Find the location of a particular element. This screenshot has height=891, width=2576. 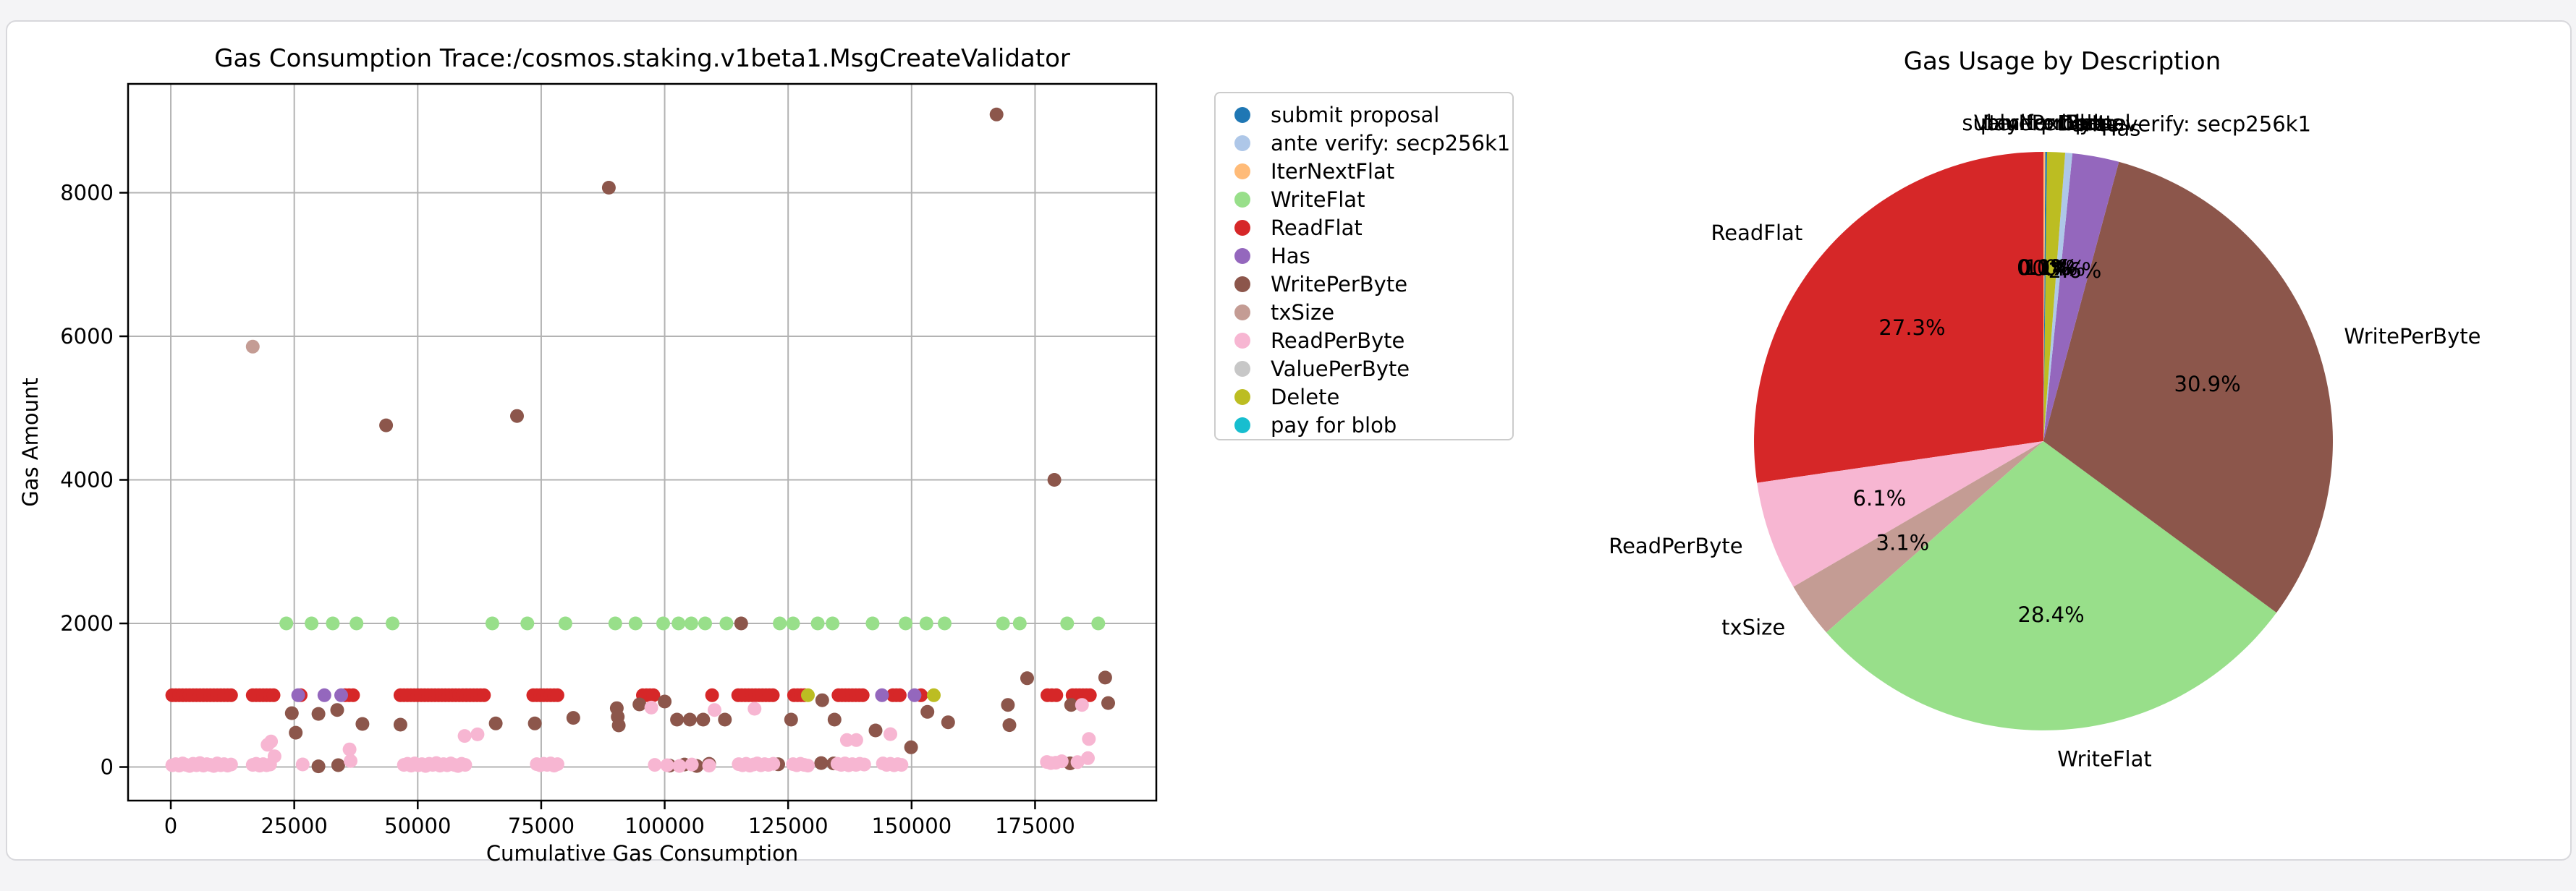

pie-pct-label: 30.9% is located at coordinates (2207, 384).